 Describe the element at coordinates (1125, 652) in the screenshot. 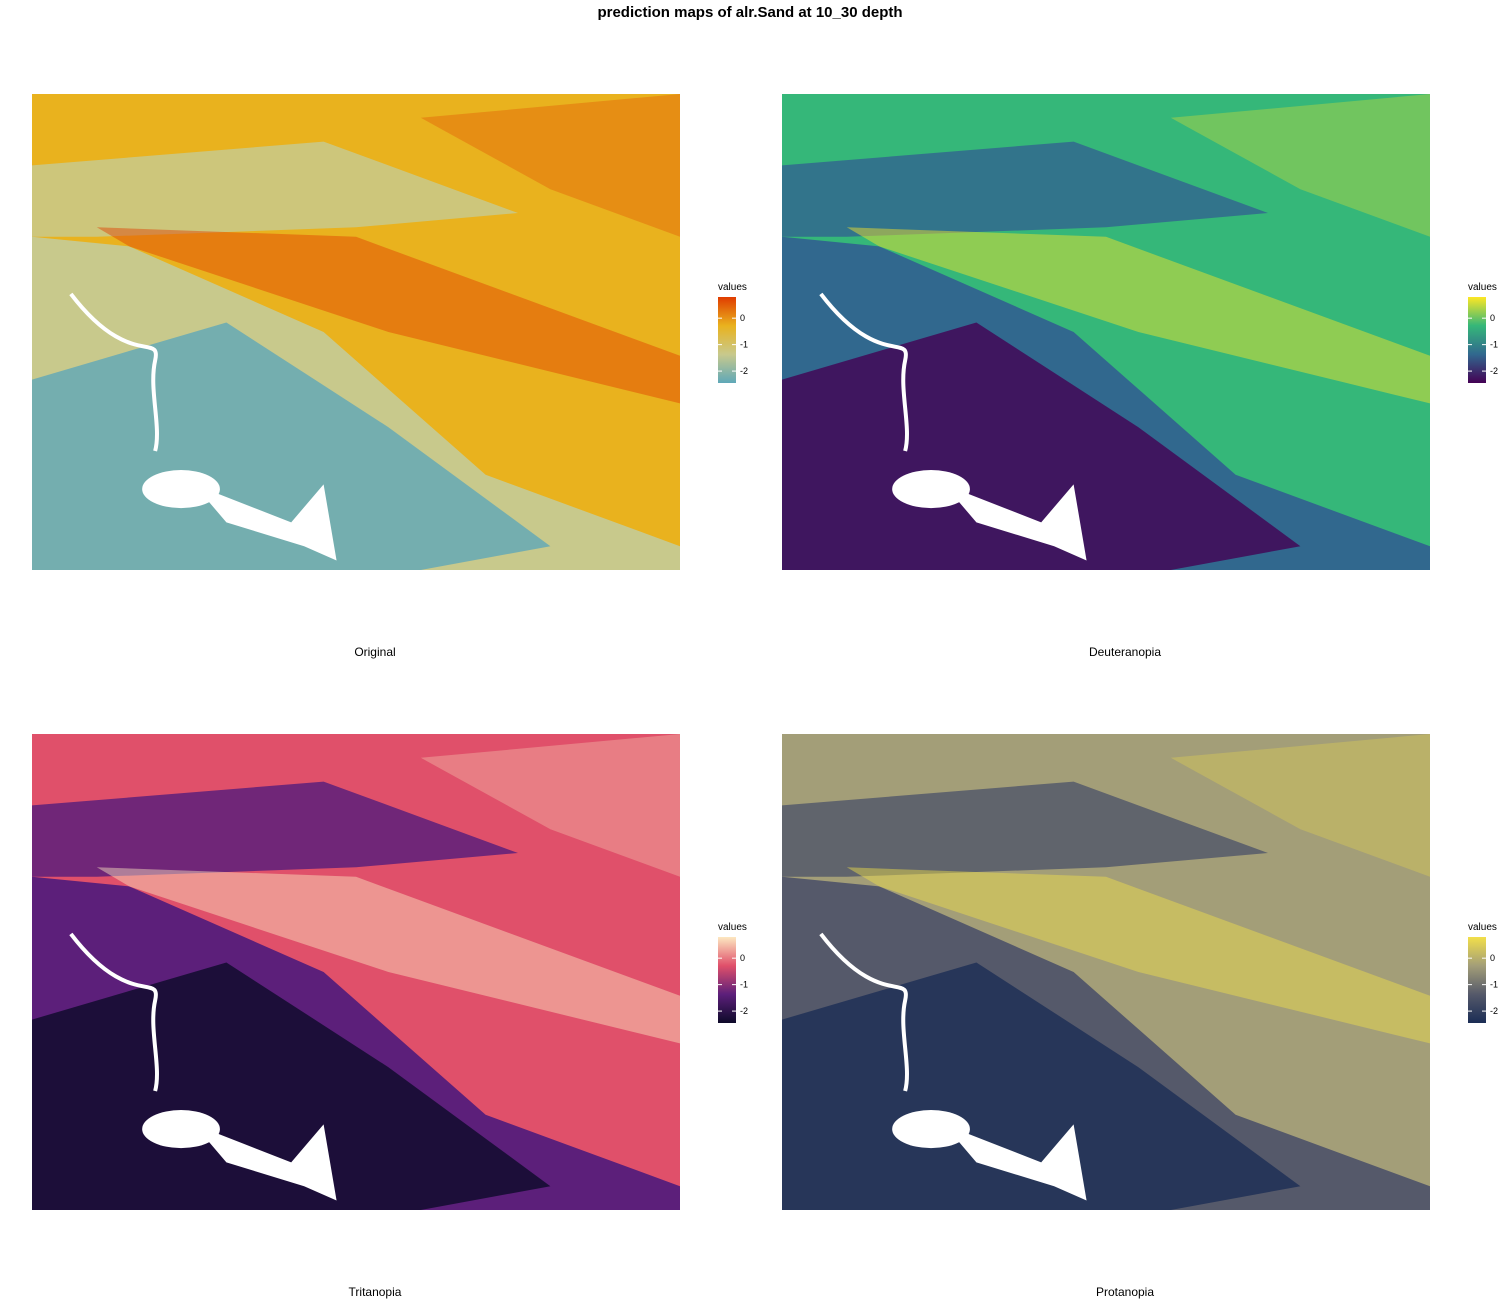

I see `panel-caption: Deuteranopia` at that location.